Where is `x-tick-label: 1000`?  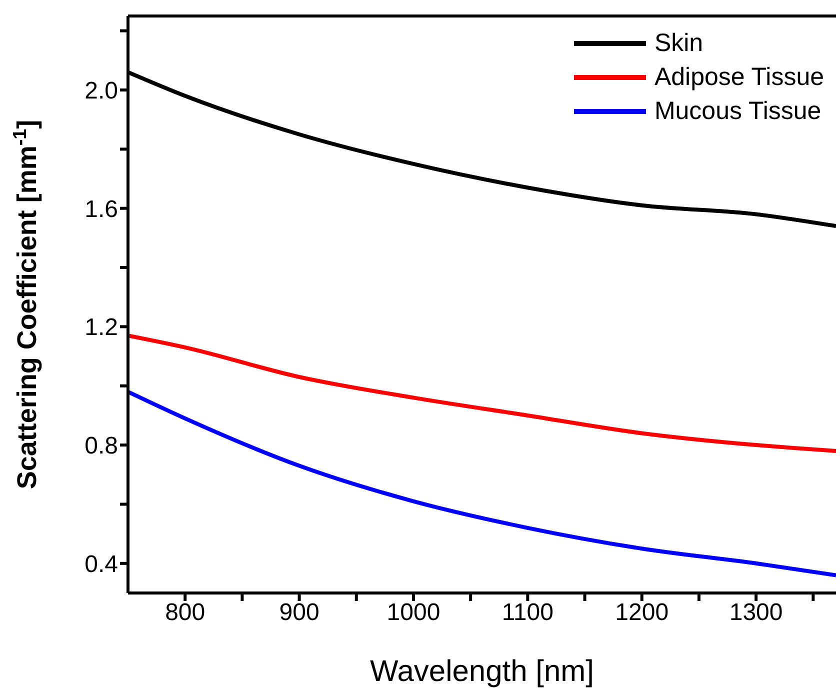
x-tick-label: 1000 is located at coordinates (413, 612).